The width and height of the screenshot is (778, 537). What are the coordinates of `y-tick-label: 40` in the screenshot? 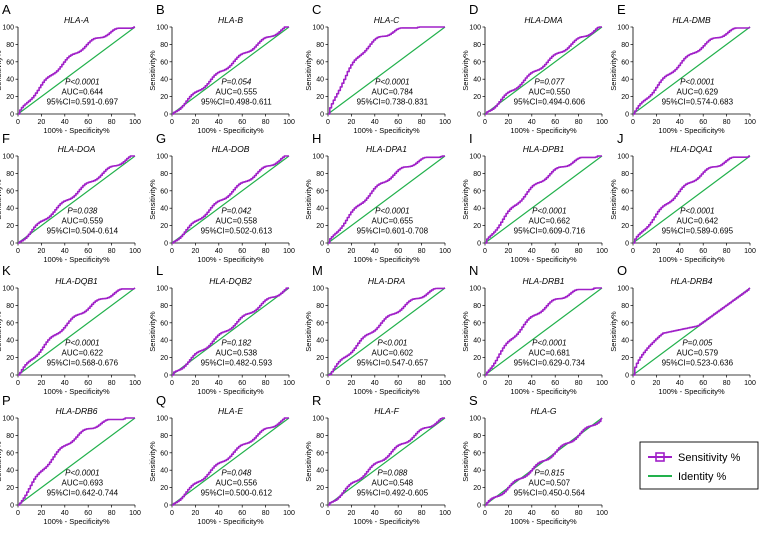 It's located at (320, 341).